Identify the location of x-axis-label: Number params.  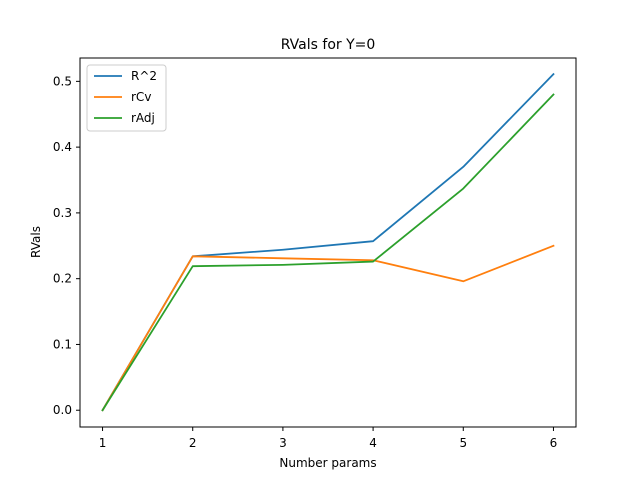
(327, 463).